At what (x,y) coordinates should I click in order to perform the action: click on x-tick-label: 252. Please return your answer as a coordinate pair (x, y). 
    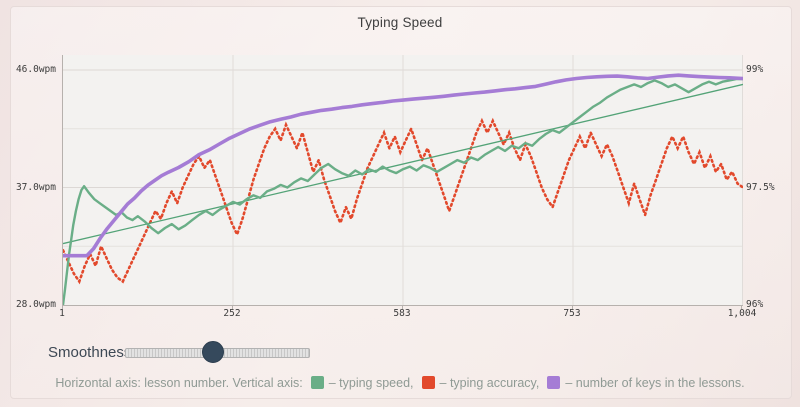
    Looking at the image, I should click on (232, 313).